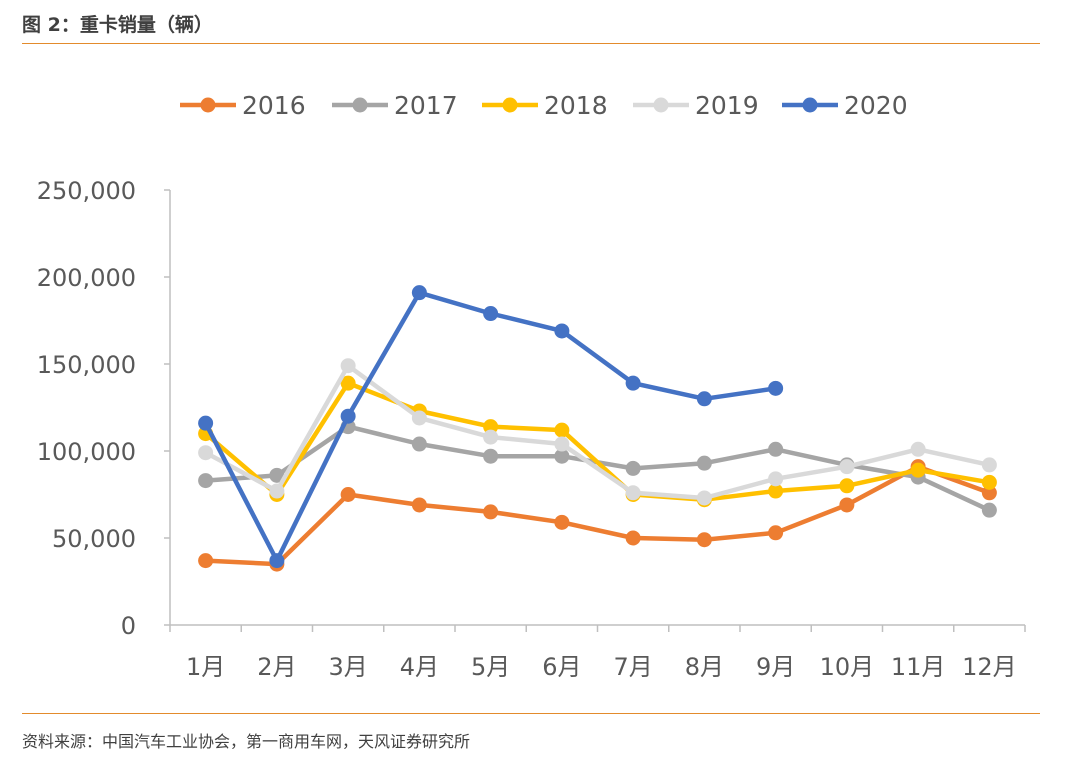  I want to click on y-tick-label: 250,000, so click(86, 191).